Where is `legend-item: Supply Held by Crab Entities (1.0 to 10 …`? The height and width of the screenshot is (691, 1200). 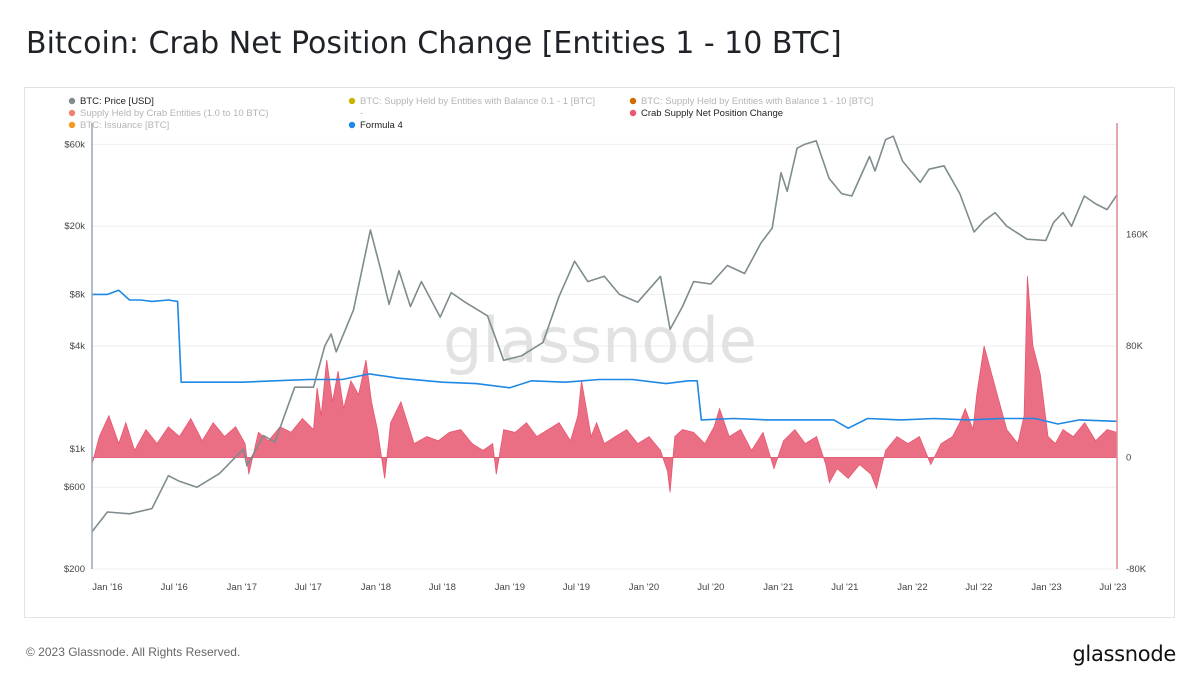
legend-item: Supply Held by Crab Entities (1.0 to 10 … is located at coordinates (168, 113).